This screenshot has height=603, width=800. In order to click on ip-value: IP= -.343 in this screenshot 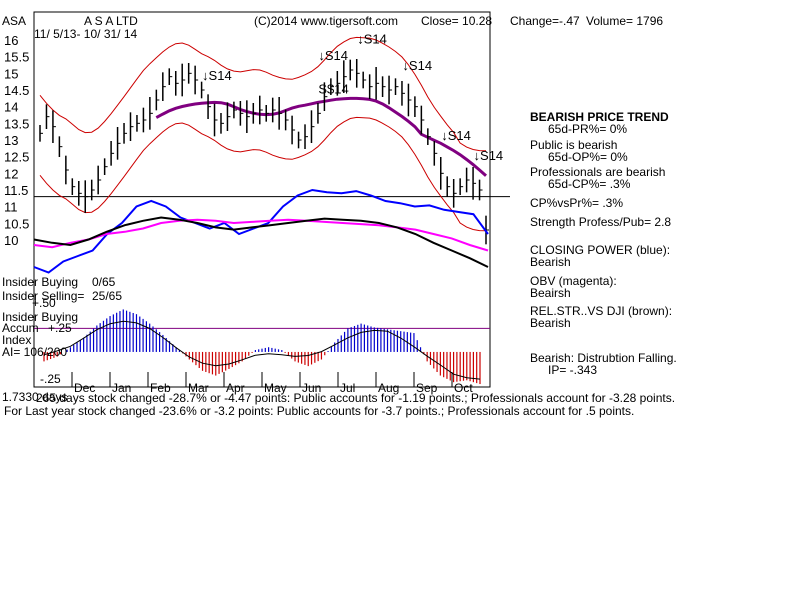, I will do `click(573, 370)`.